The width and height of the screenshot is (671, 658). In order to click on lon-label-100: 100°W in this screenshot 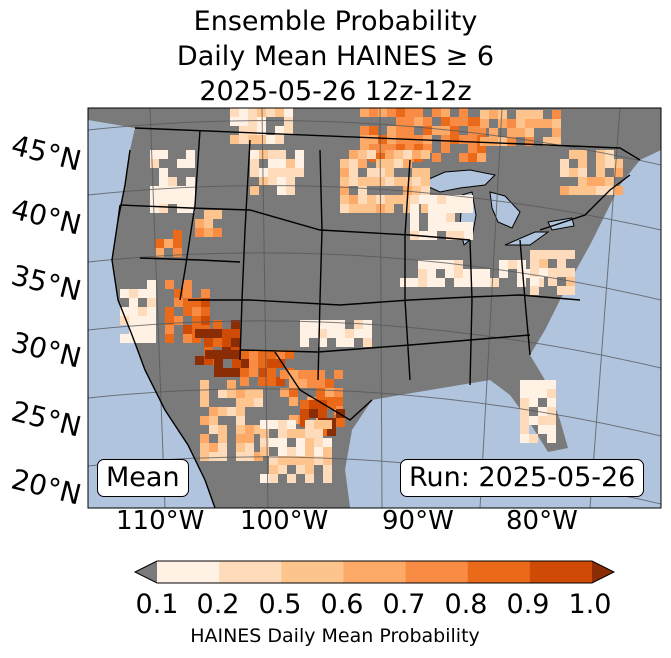, I will do `click(284, 521)`.